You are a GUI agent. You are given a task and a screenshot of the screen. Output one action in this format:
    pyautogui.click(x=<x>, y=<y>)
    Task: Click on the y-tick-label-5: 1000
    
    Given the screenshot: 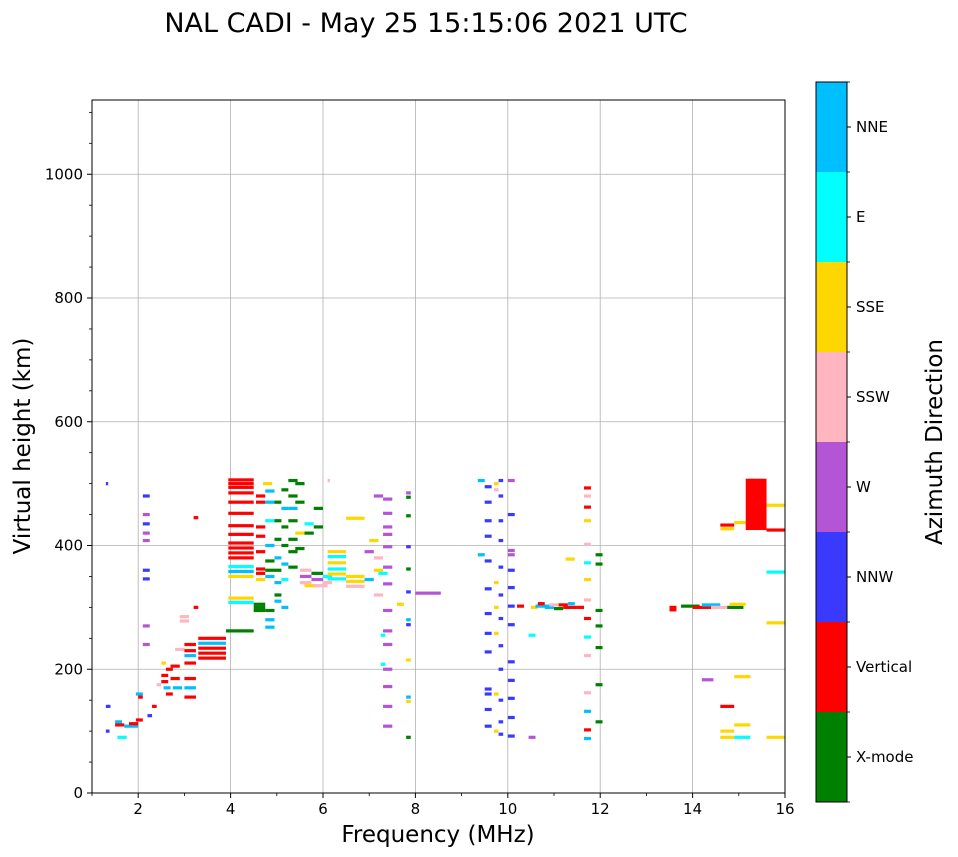 What is the action you would take?
    pyautogui.click(x=64, y=174)
    